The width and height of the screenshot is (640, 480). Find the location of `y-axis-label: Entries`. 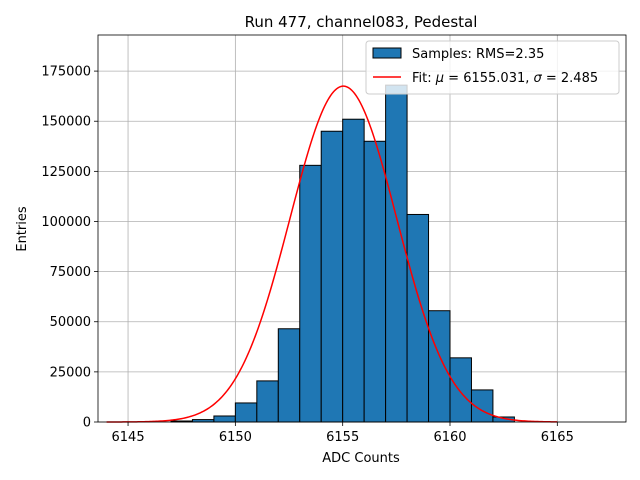

y-axis-label: Entries is located at coordinates (22, 229).